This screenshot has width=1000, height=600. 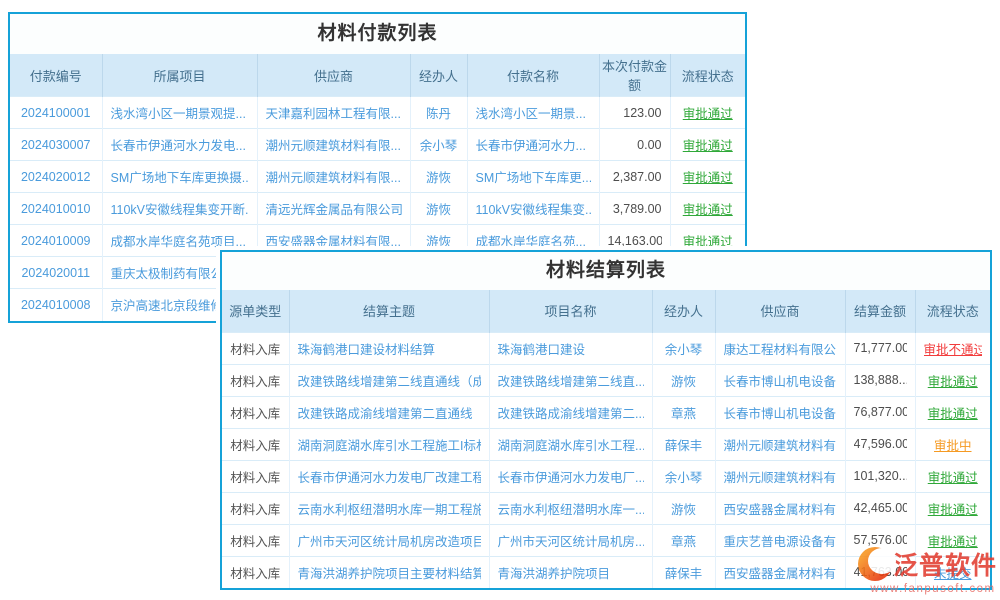 I want to click on cell-settlement-subject: 青海洪湖养护院项目主要材料结算, so click(x=389, y=573).